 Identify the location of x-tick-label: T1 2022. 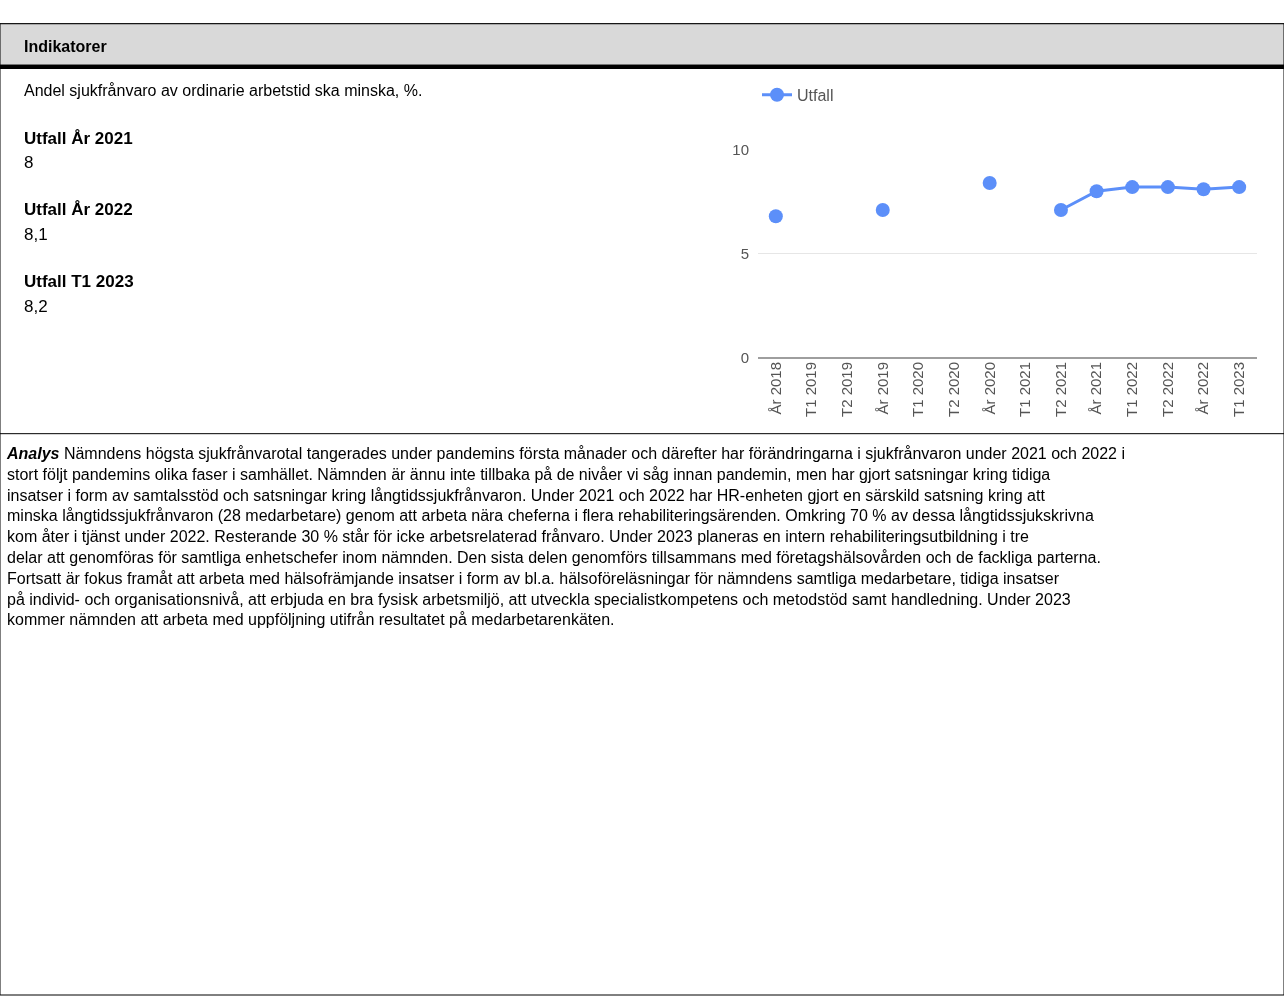
(1132, 389).